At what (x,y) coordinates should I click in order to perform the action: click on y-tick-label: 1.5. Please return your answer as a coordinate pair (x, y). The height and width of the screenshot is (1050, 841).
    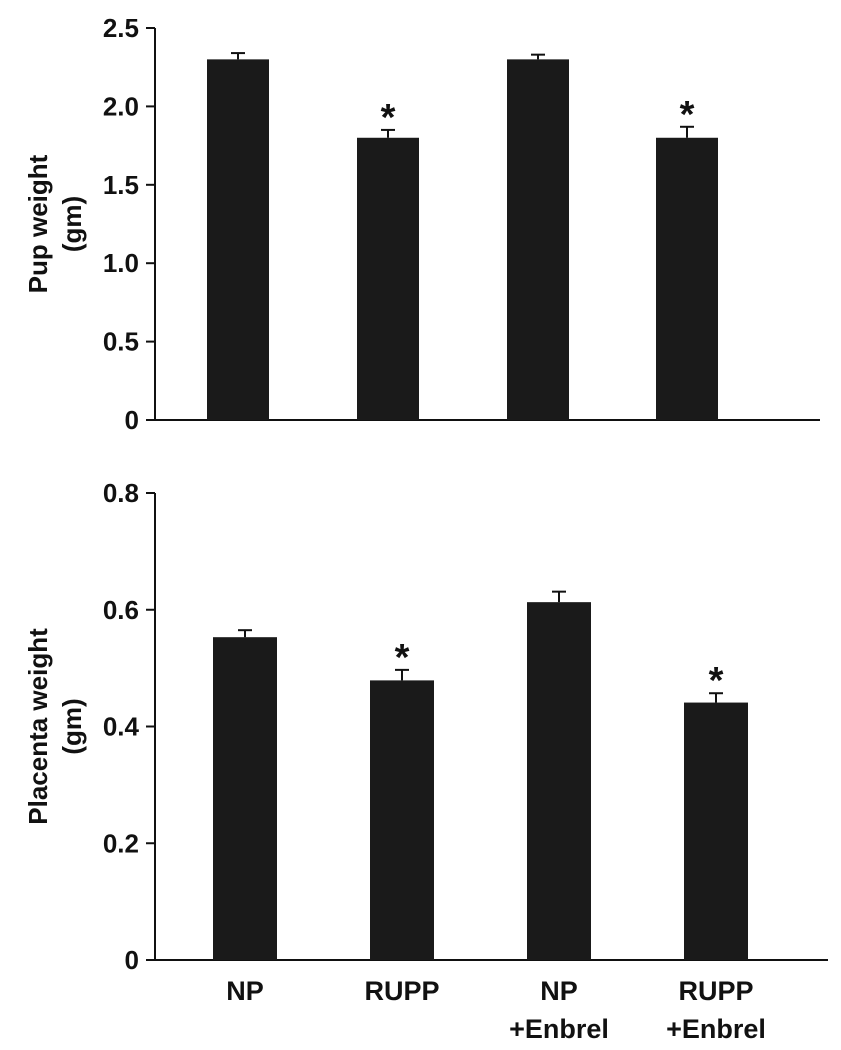
    Looking at the image, I should click on (121, 185).